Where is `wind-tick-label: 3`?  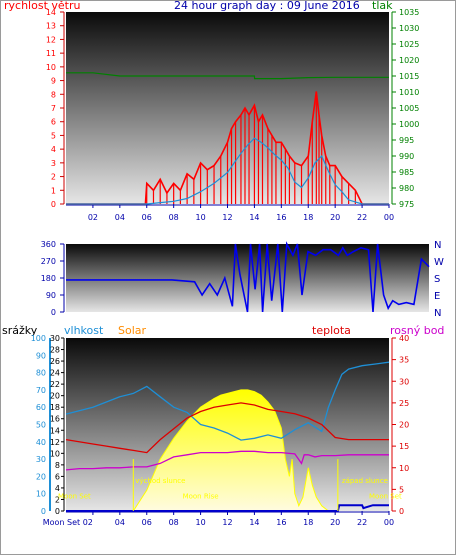 wind-tick-label: 3 is located at coordinates (53, 163).